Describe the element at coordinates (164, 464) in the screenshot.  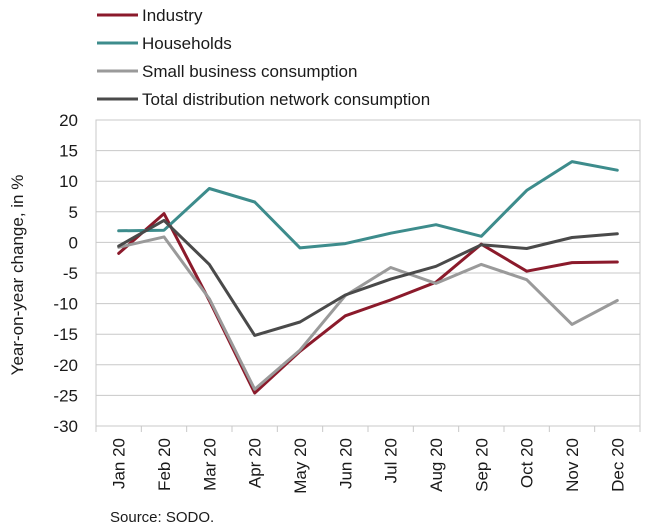
I see `x-tick-label: Feb 20` at that location.